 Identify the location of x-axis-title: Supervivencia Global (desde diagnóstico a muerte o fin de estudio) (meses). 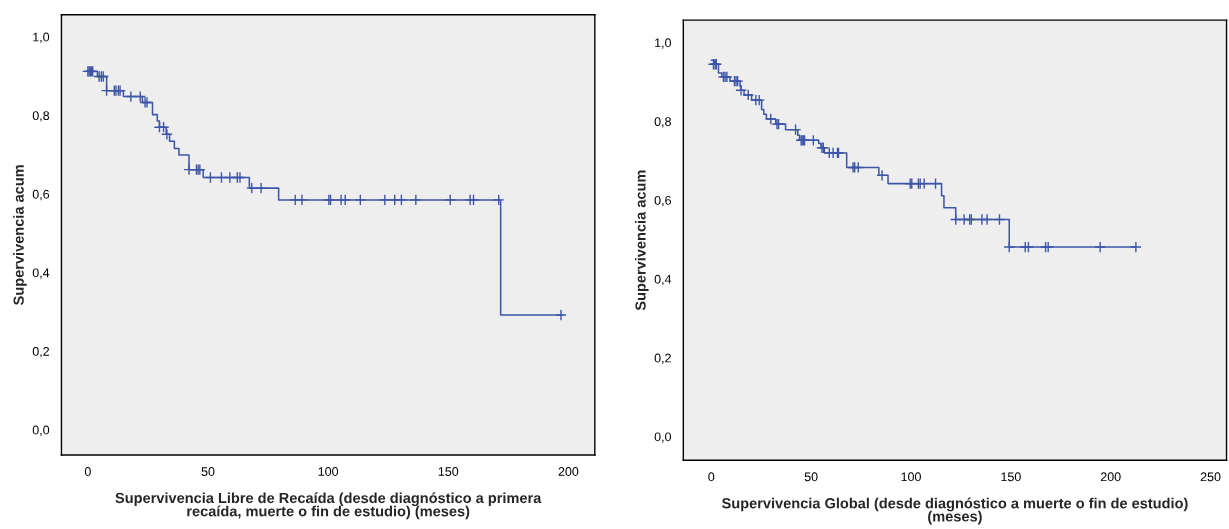
(954, 511).